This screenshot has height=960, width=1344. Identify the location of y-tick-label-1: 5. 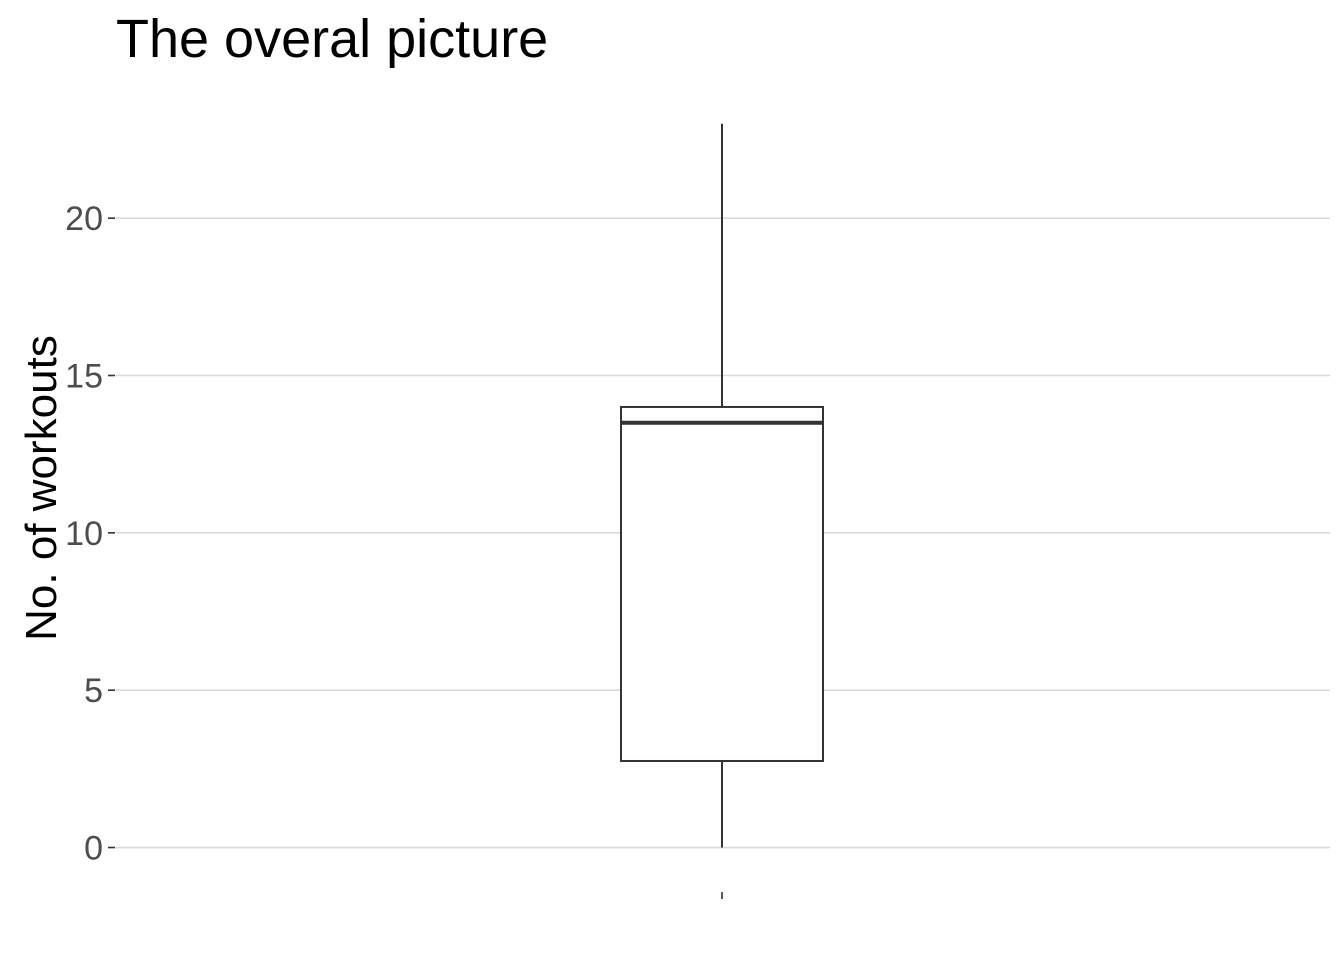
(93, 691).